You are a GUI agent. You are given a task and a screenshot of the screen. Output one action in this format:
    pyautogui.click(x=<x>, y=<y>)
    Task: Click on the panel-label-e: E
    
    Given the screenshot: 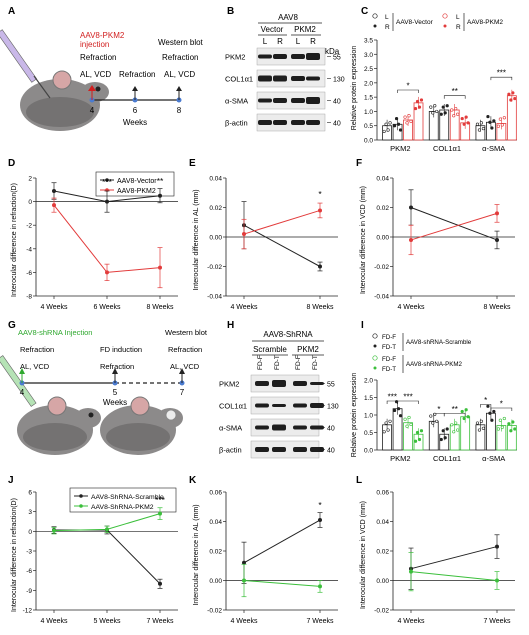 What is the action you would take?
    pyautogui.click(x=192, y=163)
    